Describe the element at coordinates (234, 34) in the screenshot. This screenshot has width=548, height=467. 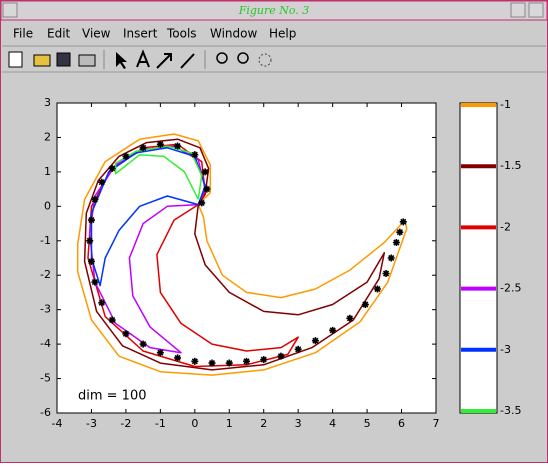
I see `menu-item: Window` at that location.